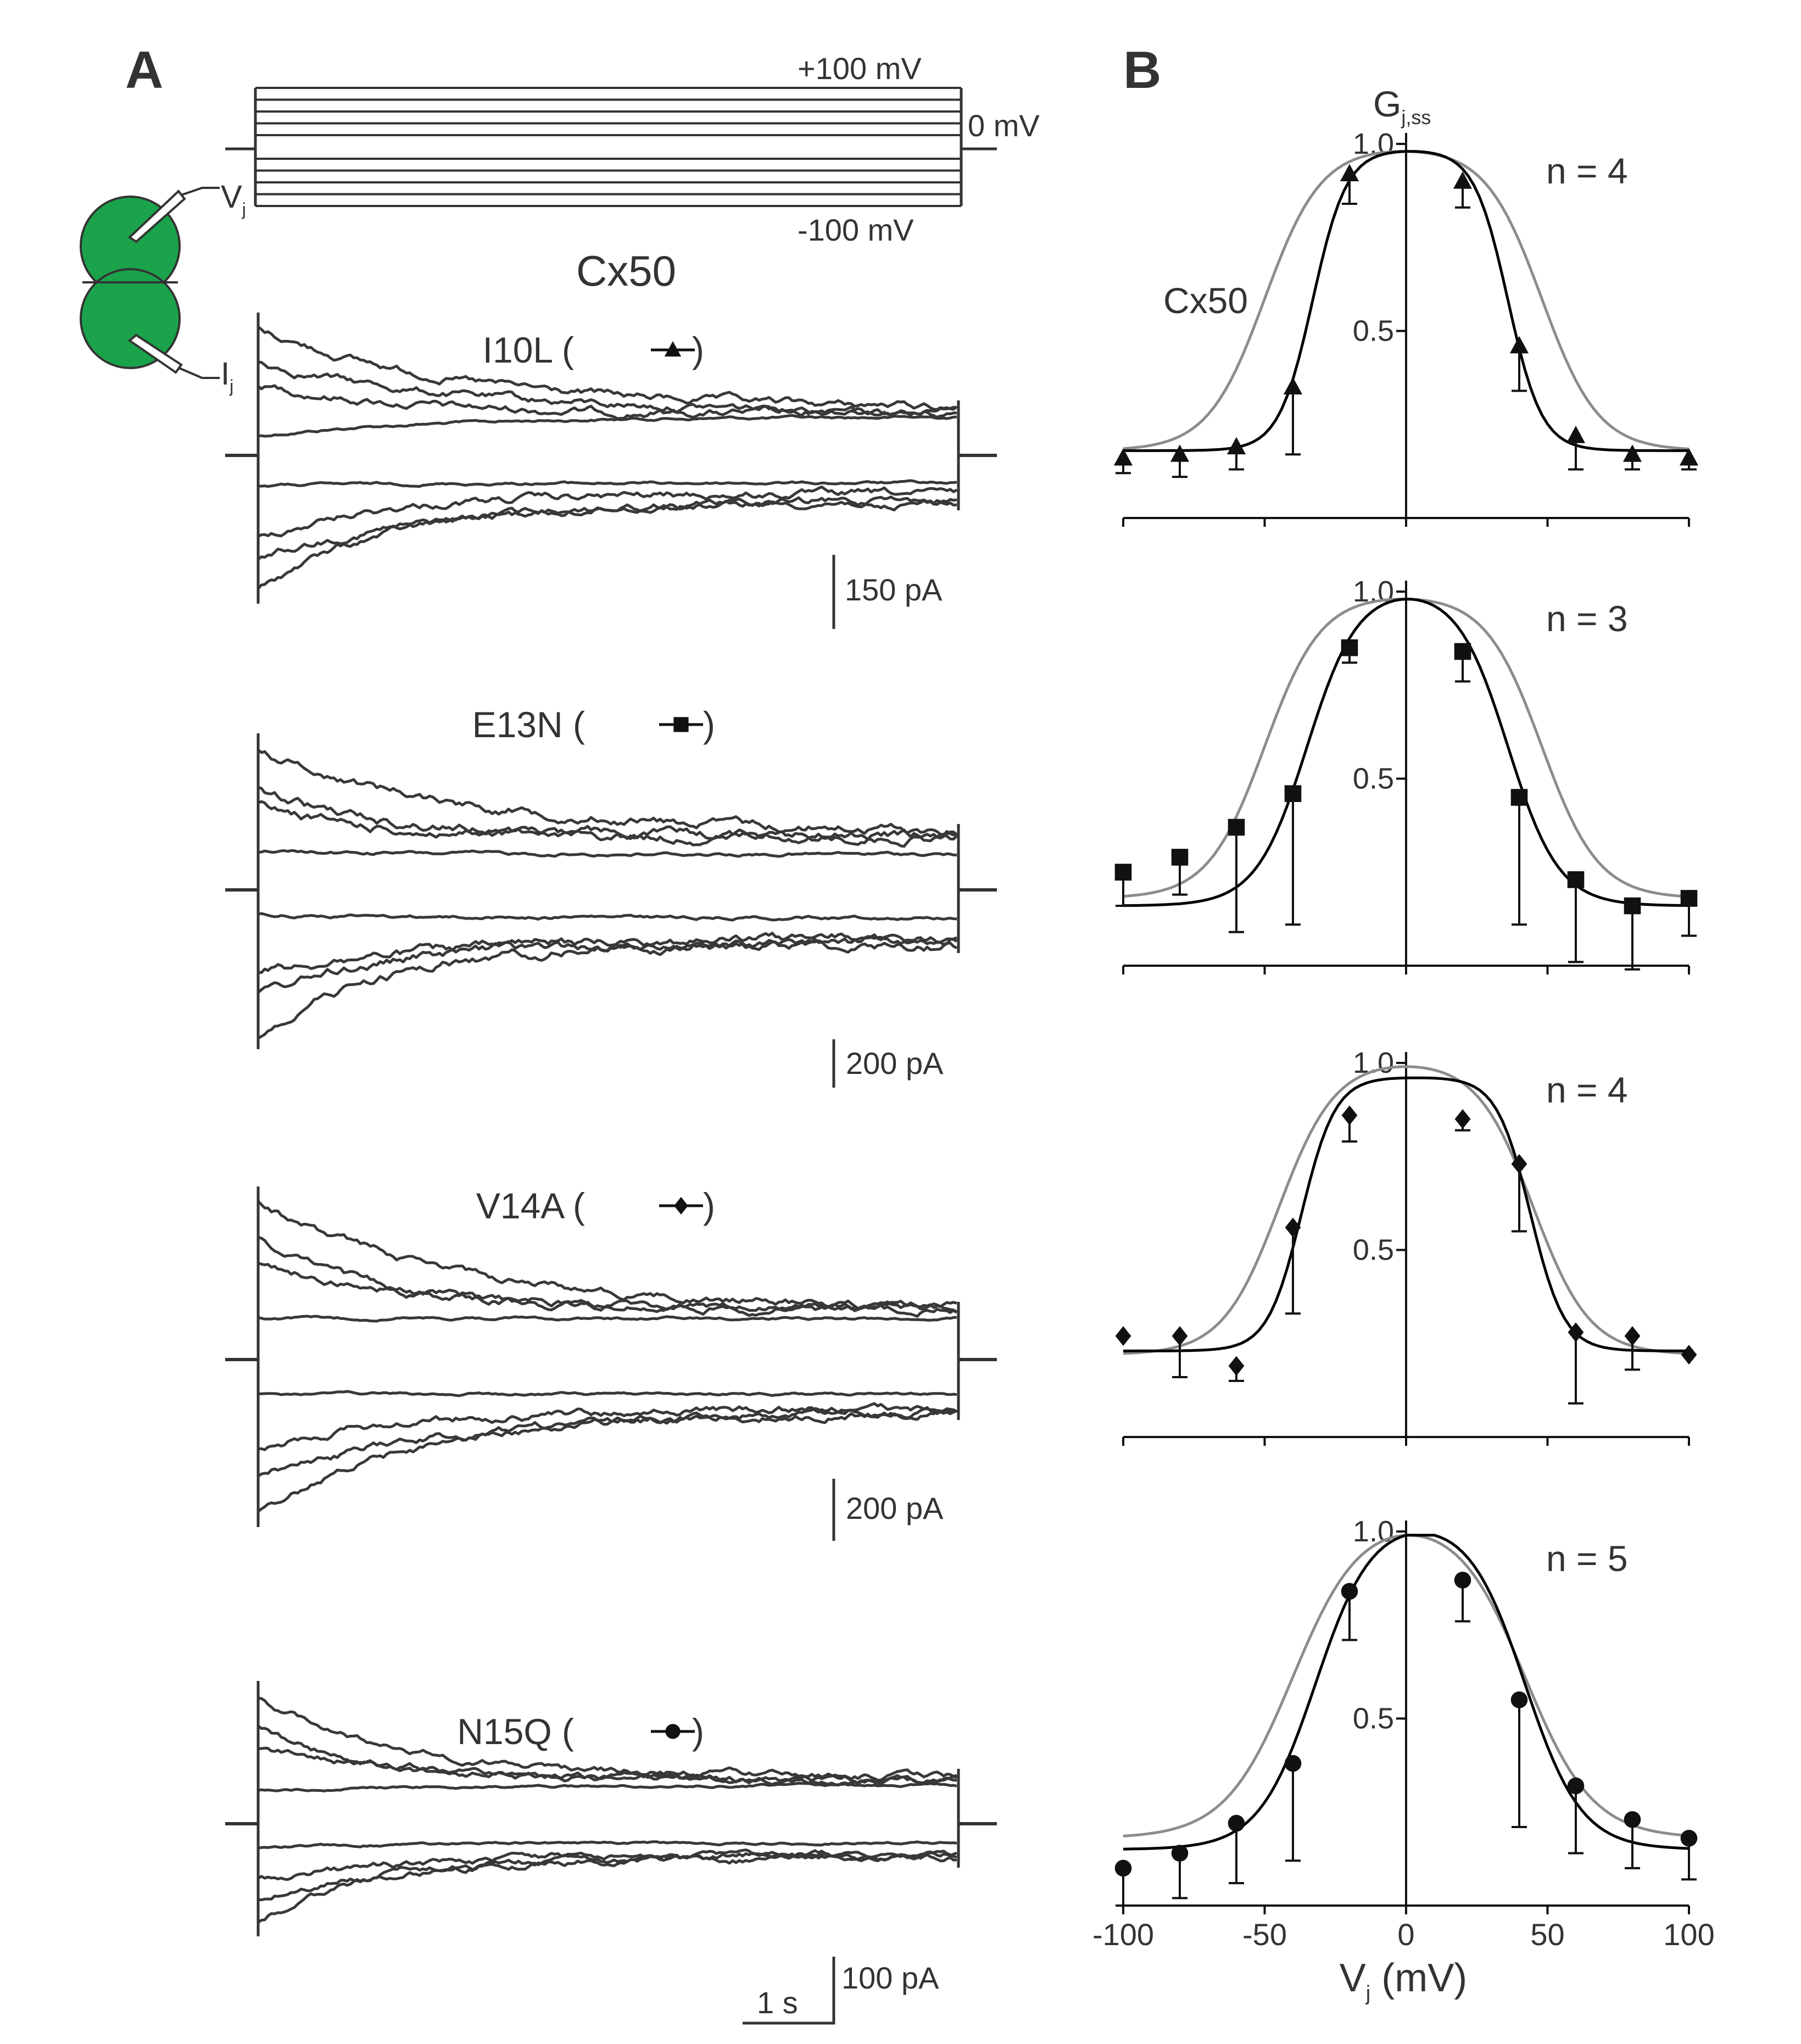  I want to click on trace-lines-n15q, so click(611, 1808).